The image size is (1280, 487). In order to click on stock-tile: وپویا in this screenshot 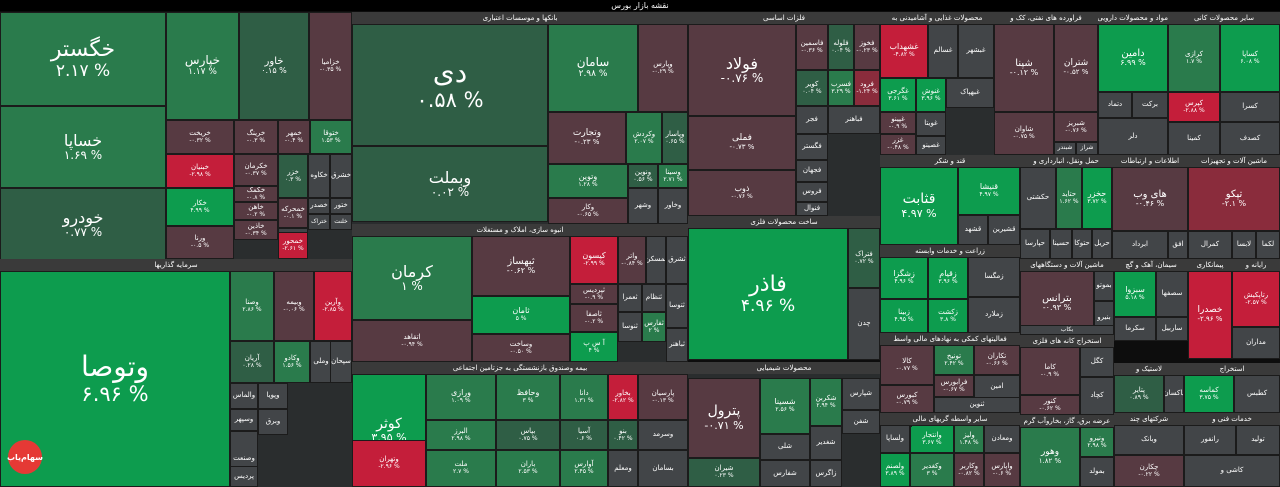, I will do `click(273, 396)`.